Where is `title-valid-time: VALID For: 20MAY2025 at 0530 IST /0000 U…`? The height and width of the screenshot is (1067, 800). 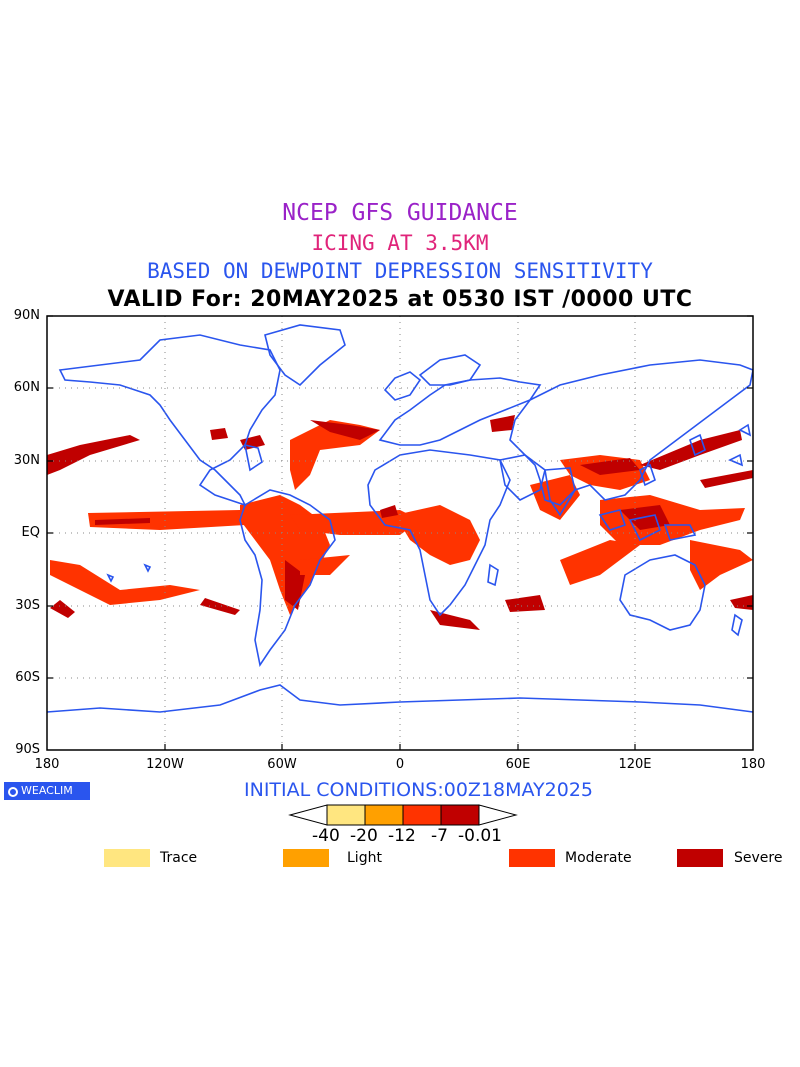
title-valid-time: VALID For: 20MAY2025 at 0530 IST /0000 U… is located at coordinates (400, 299).